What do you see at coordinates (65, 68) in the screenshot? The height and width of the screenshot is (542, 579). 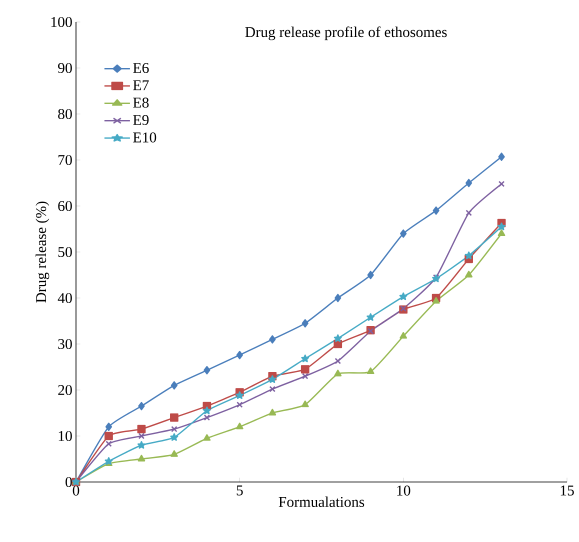 I see `y-tick-label: 90` at bounding box center [65, 68].